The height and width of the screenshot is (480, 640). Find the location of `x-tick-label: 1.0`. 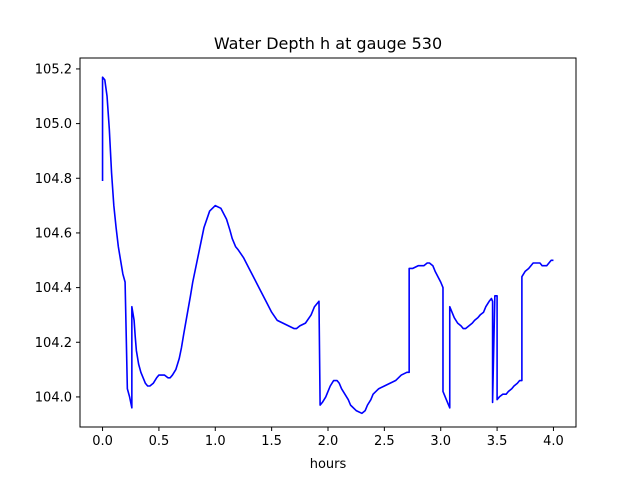

x-tick-label: 1.0 is located at coordinates (215, 441).